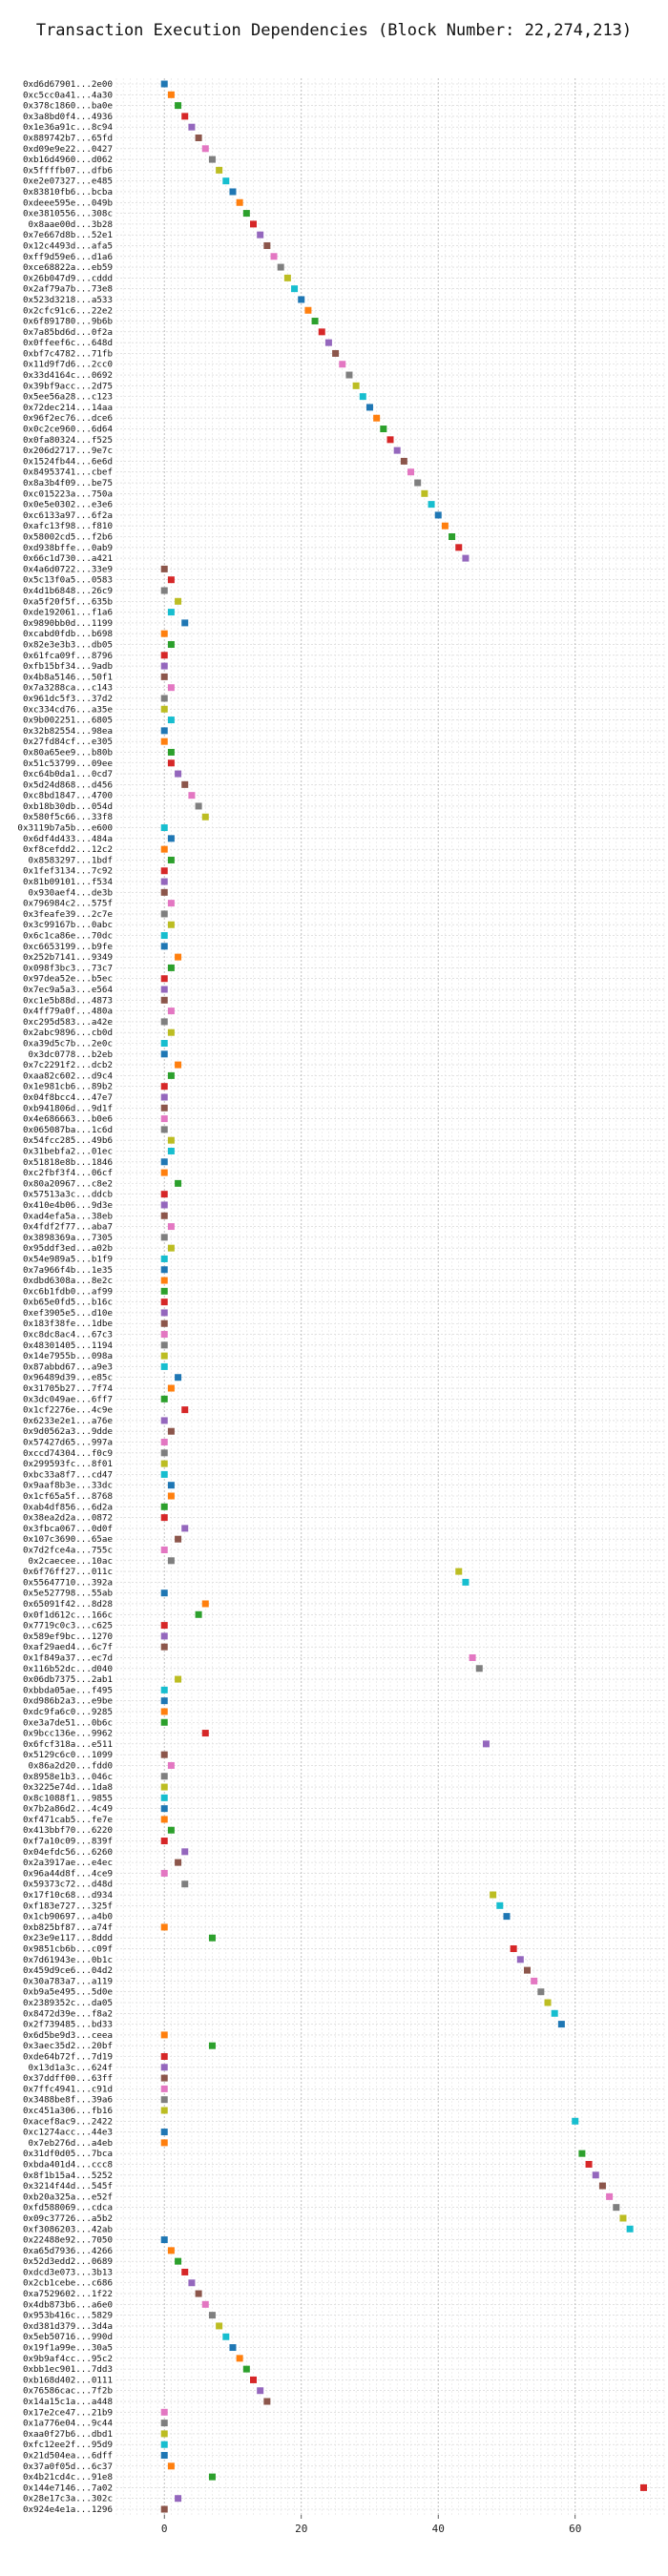  What do you see at coordinates (68, 1842) in the screenshot?
I see `y-tick-label: 0xf7a10c09...839f` at bounding box center [68, 1842].